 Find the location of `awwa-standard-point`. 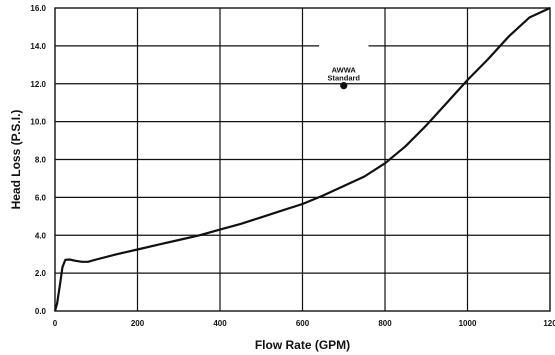

awwa-standard-point is located at coordinates (344, 86).